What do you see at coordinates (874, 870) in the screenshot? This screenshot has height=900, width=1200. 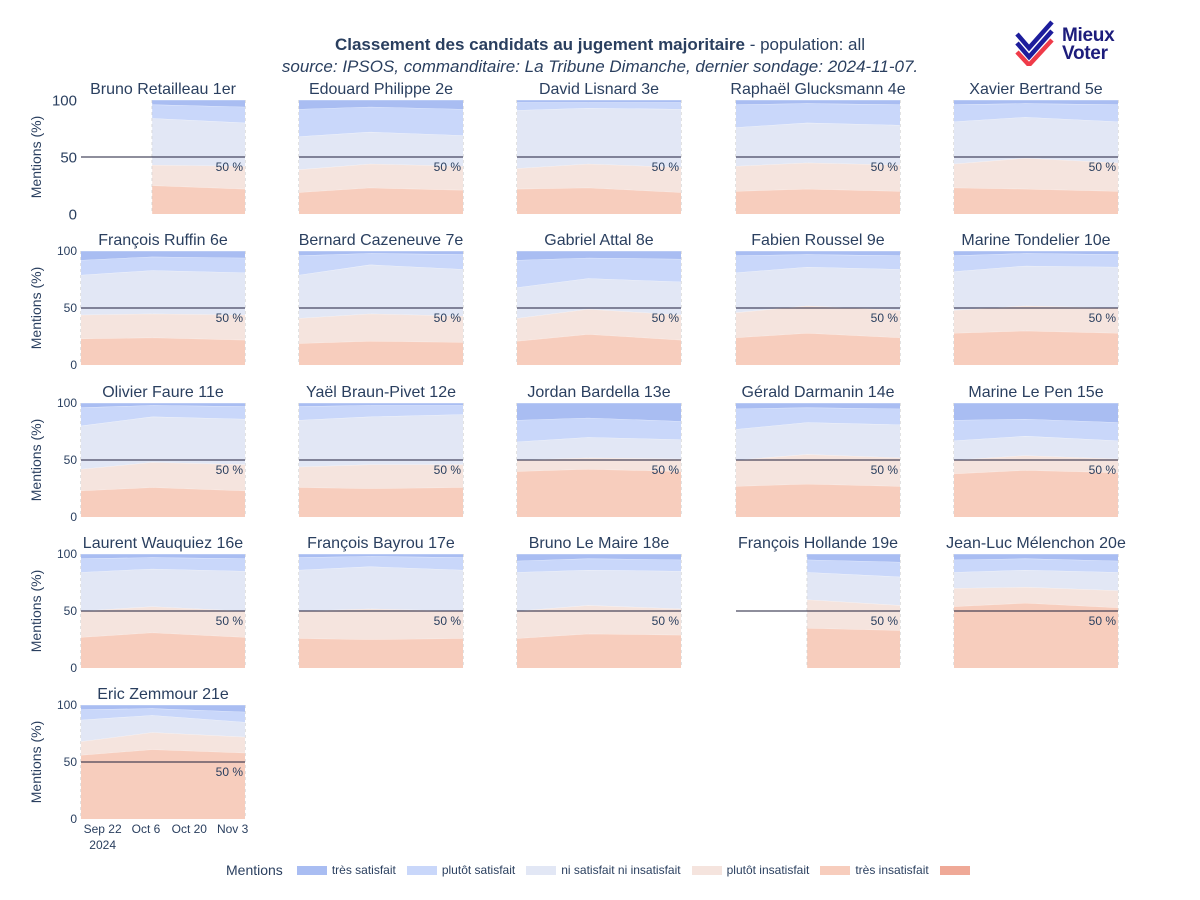 I see `legend-item: très insatisfait` at bounding box center [874, 870].